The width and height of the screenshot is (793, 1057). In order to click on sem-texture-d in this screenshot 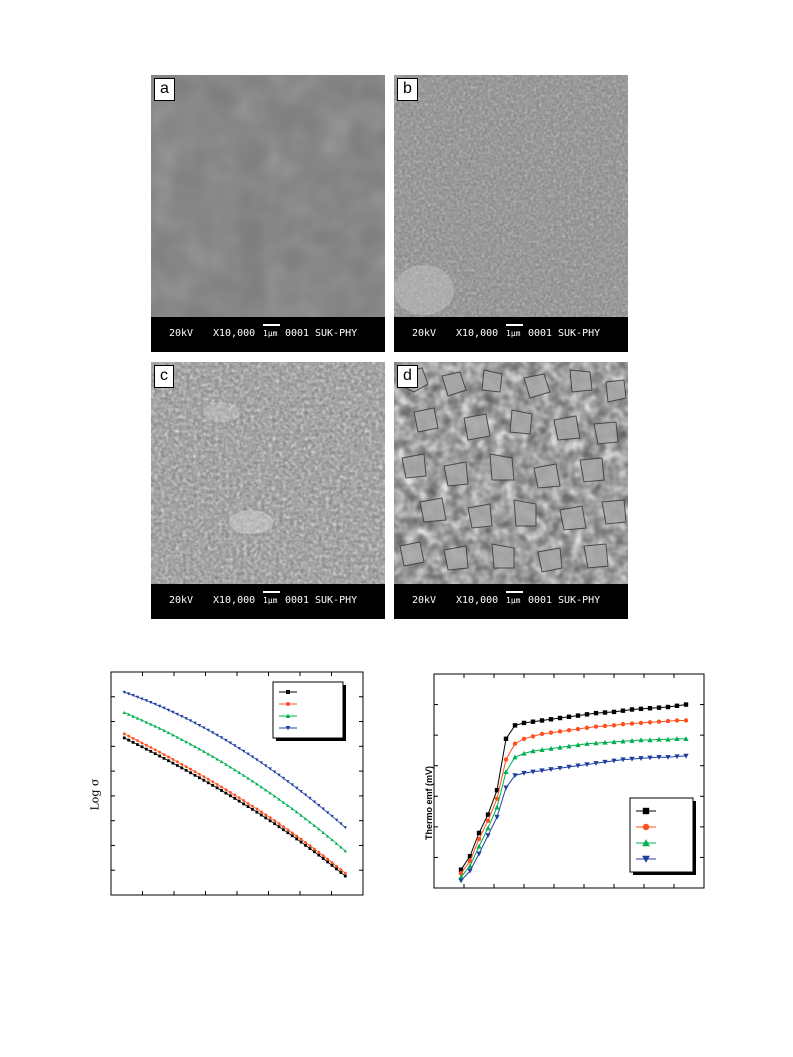, I will do `click(511, 473)`.